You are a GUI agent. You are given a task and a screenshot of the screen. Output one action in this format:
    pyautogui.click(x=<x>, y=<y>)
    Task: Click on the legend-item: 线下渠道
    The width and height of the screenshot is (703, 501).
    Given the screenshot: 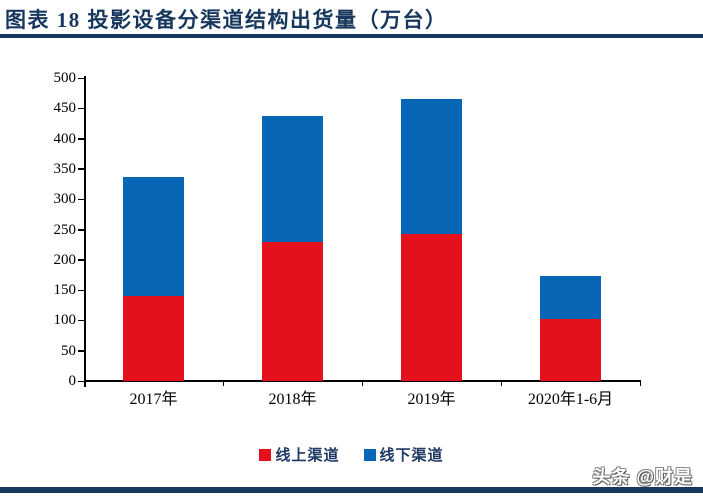 What is the action you would take?
    pyautogui.click(x=403, y=454)
    